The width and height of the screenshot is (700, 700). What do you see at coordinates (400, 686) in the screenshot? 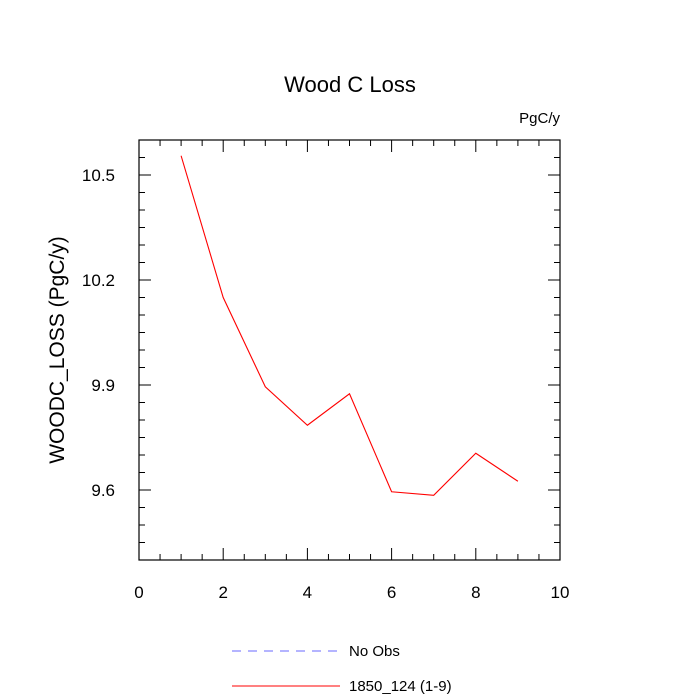
I see `legend-label: 1850_124 (1-9)` at bounding box center [400, 686].